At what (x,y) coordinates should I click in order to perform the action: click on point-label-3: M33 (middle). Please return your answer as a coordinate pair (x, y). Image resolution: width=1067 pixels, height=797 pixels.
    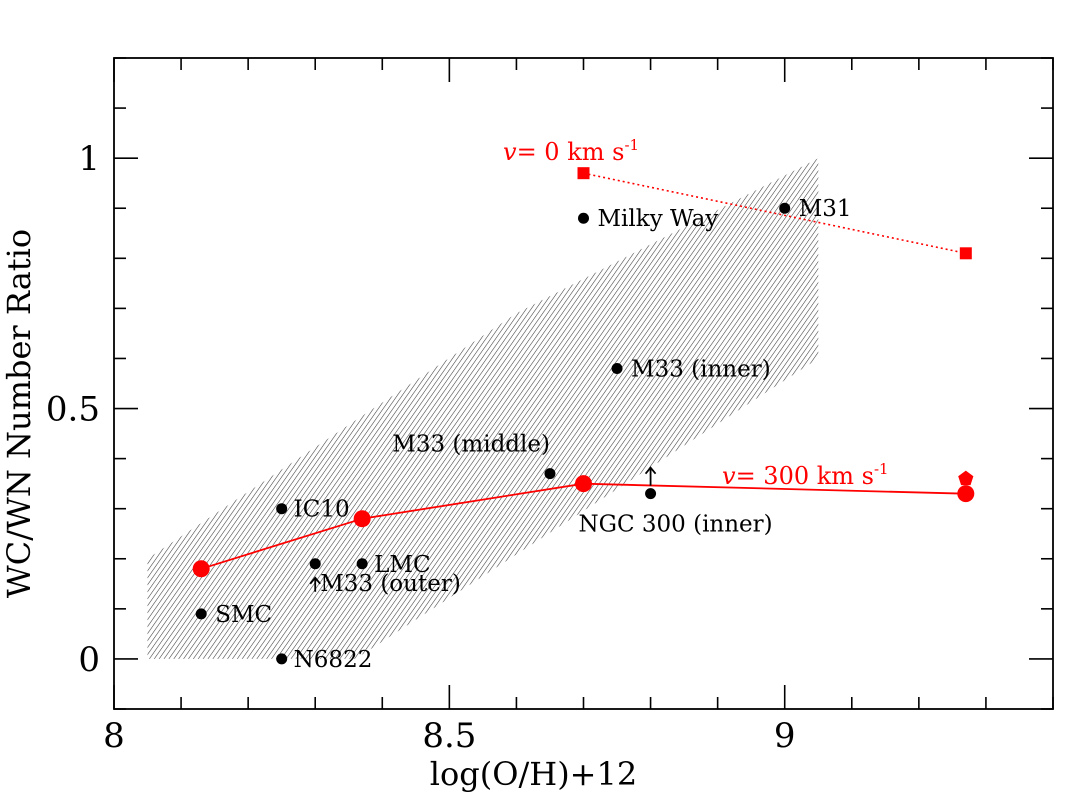
    Looking at the image, I should click on (471, 445).